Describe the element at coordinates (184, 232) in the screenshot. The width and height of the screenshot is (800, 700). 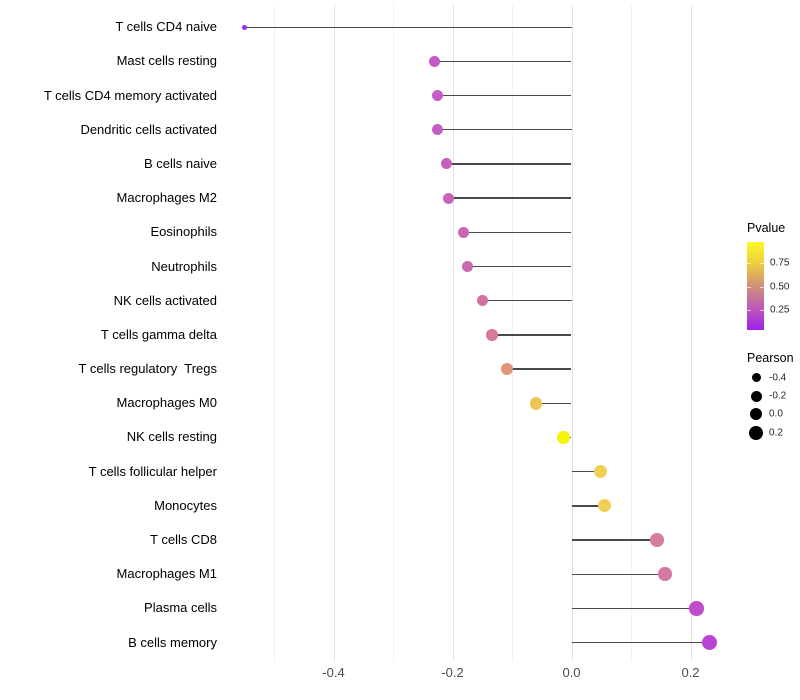
I see `category-label: Eosinophils` at that location.